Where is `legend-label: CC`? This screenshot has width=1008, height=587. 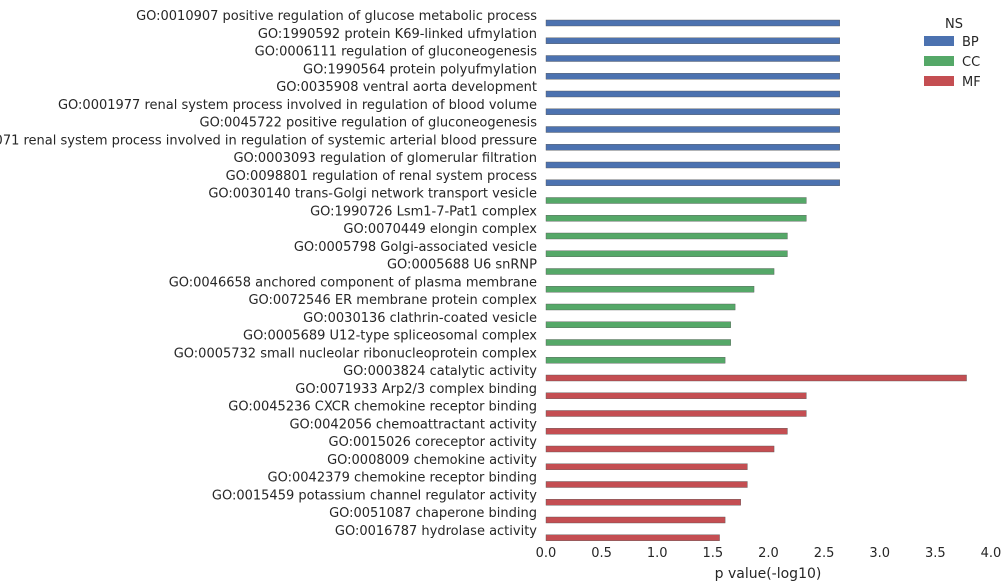
legend-label: CC is located at coordinates (971, 62).